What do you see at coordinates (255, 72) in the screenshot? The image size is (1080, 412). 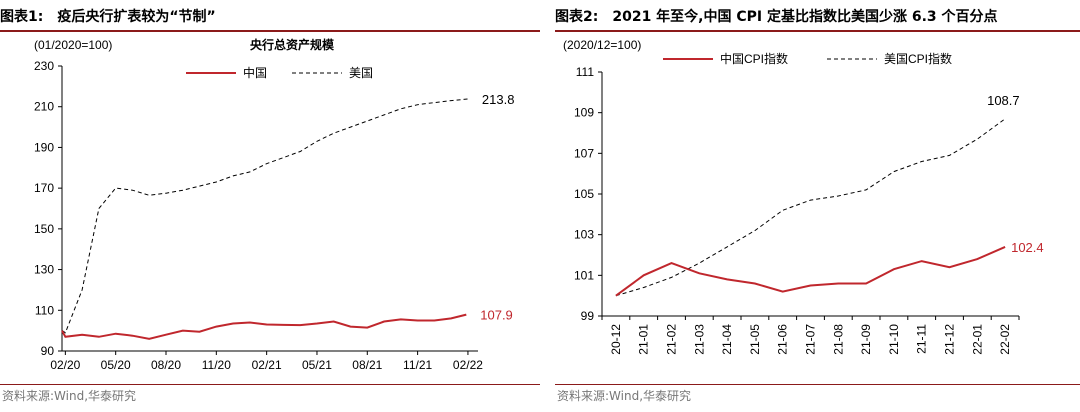 I see `legend-label: 中国` at bounding box center [255, 72].